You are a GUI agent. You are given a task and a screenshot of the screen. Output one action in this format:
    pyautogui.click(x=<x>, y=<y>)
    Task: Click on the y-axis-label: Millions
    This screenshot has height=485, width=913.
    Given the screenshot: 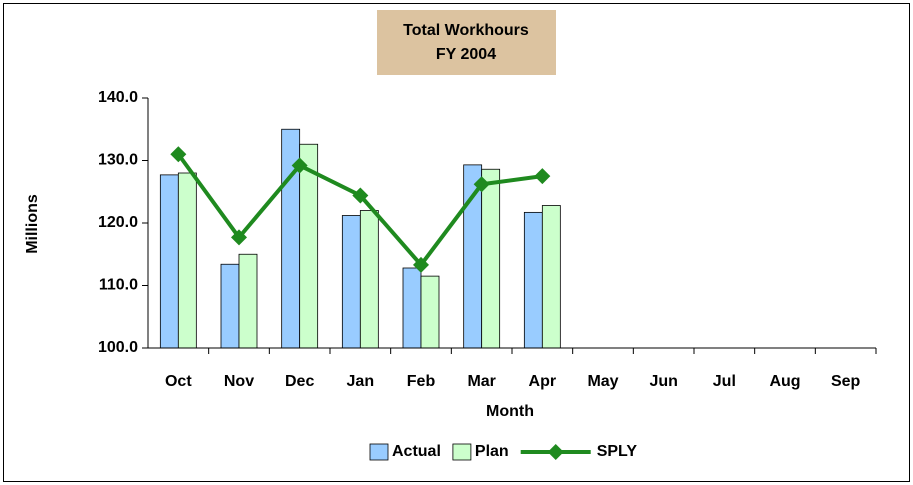 What is the action you would take?
    pyautogui.click(x=32, y=224)
    